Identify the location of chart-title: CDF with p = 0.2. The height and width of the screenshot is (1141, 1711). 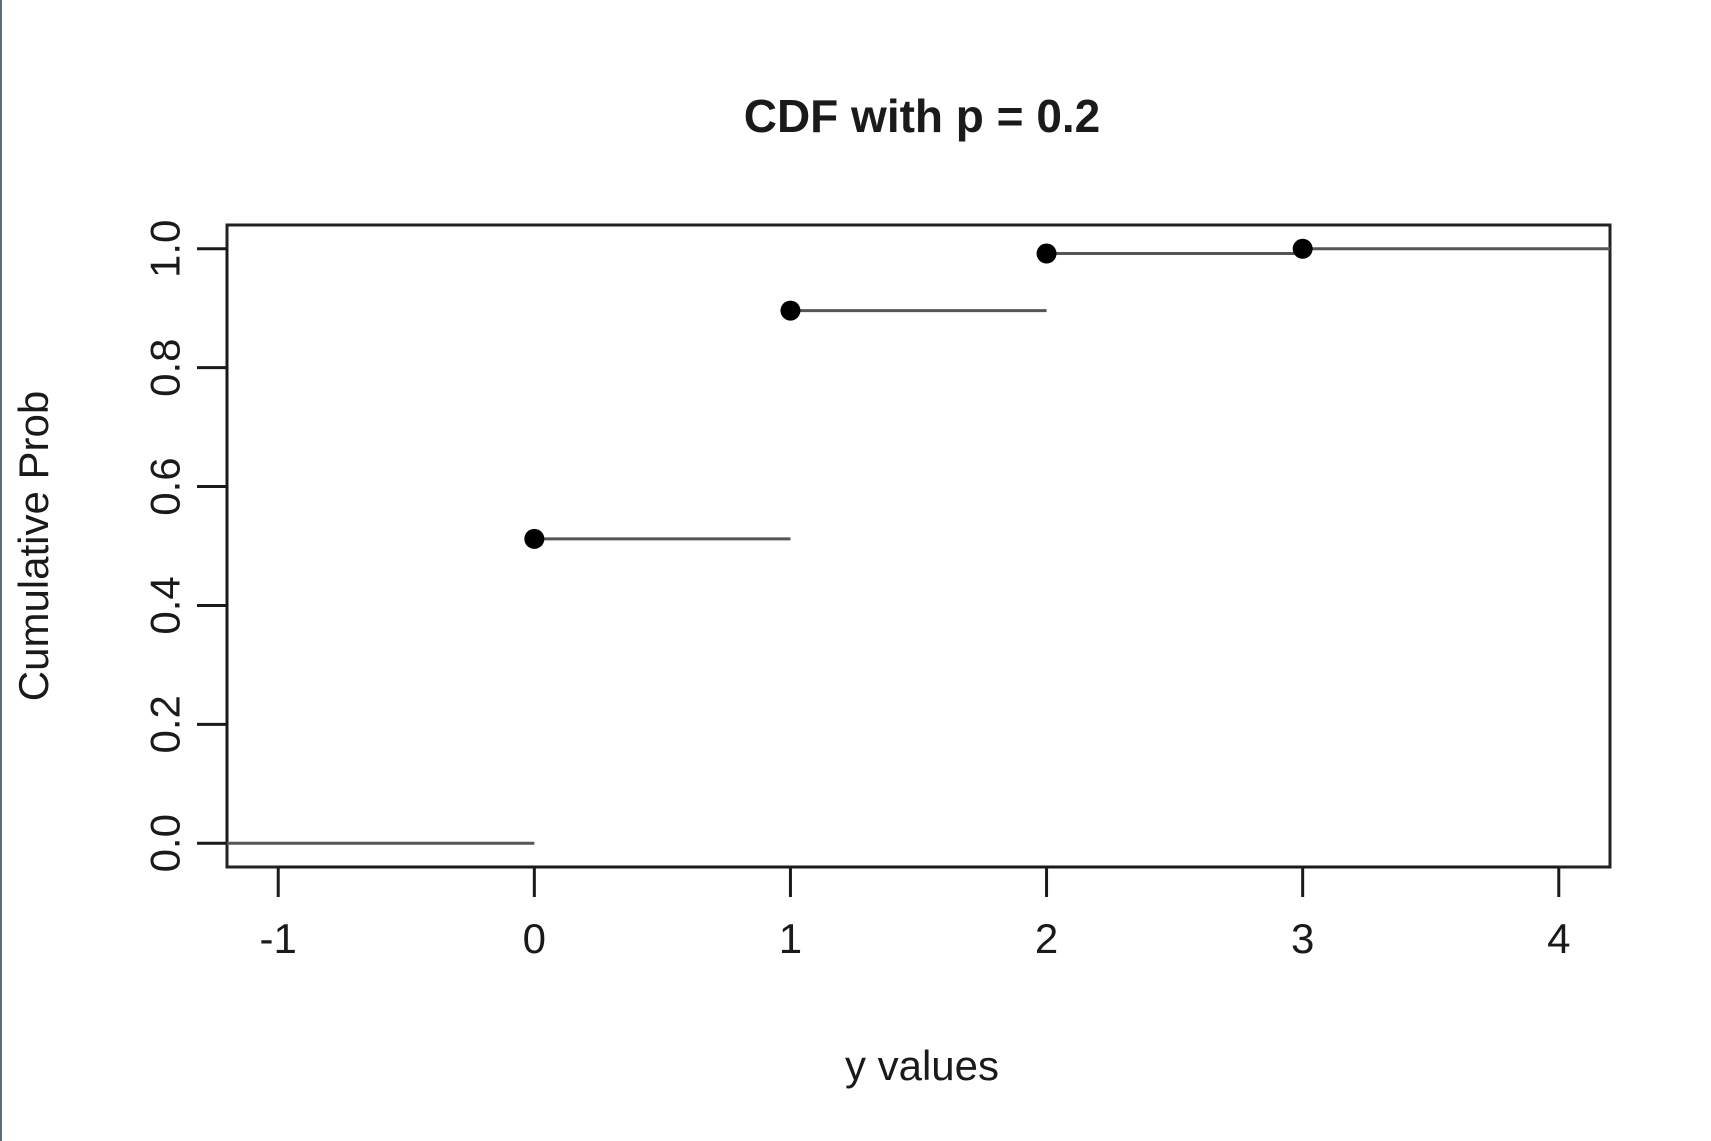
(922, 116).